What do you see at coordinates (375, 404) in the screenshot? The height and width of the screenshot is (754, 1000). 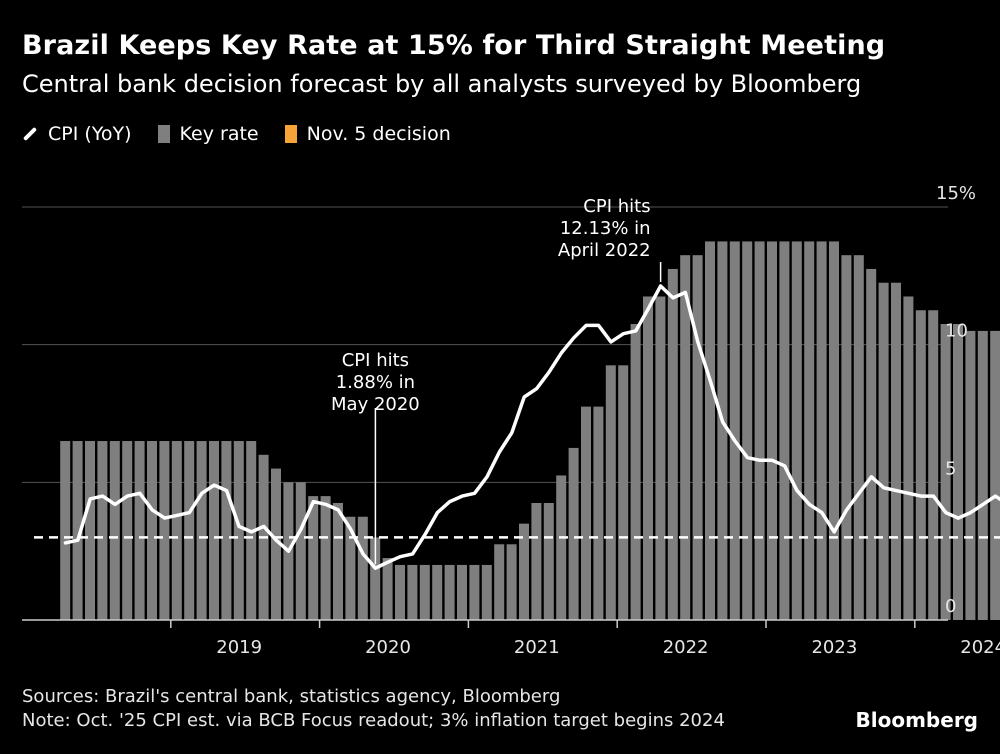 I see `annotation-text: May 2020` at bounding box center [375, 404].